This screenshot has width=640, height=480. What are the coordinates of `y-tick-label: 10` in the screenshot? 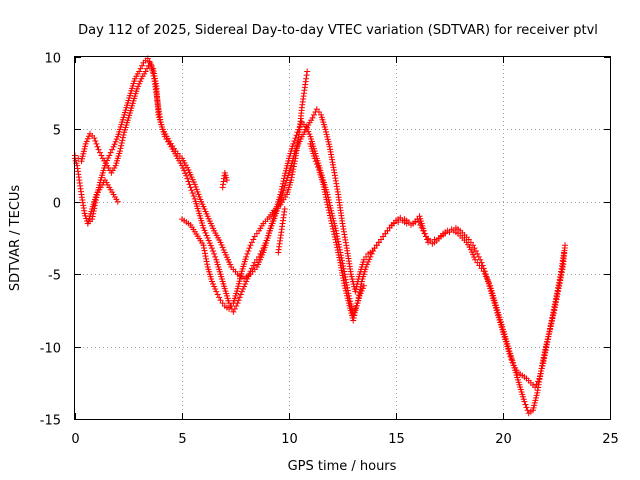 It's located at (52, 59).